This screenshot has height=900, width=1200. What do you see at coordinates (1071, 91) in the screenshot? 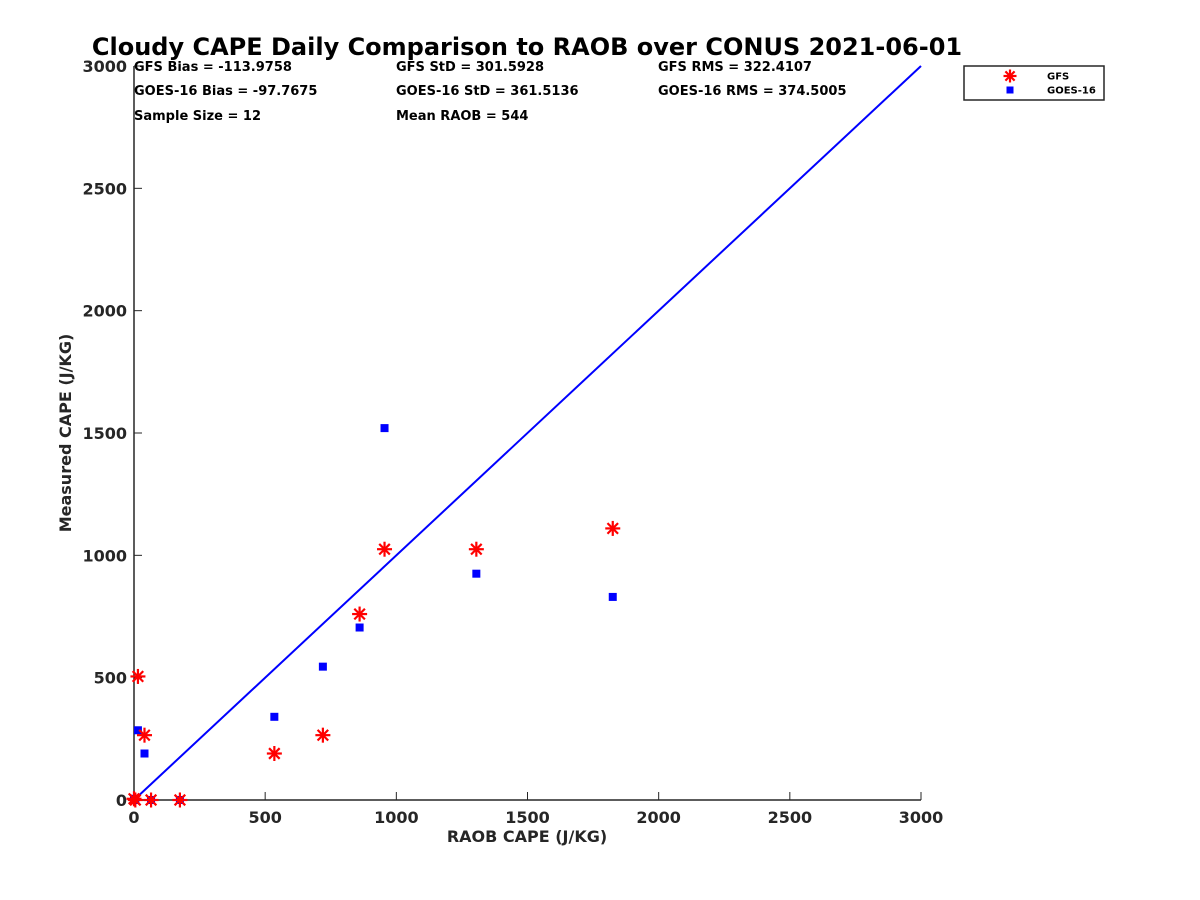
I see `legend-label: GOES-16` at bounding box center [1071, 91].